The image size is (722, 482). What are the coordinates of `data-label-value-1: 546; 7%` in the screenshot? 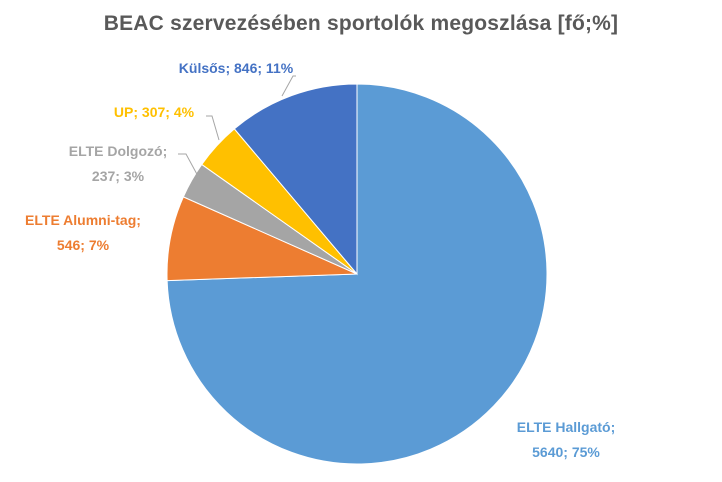 It's located at (83, 245).